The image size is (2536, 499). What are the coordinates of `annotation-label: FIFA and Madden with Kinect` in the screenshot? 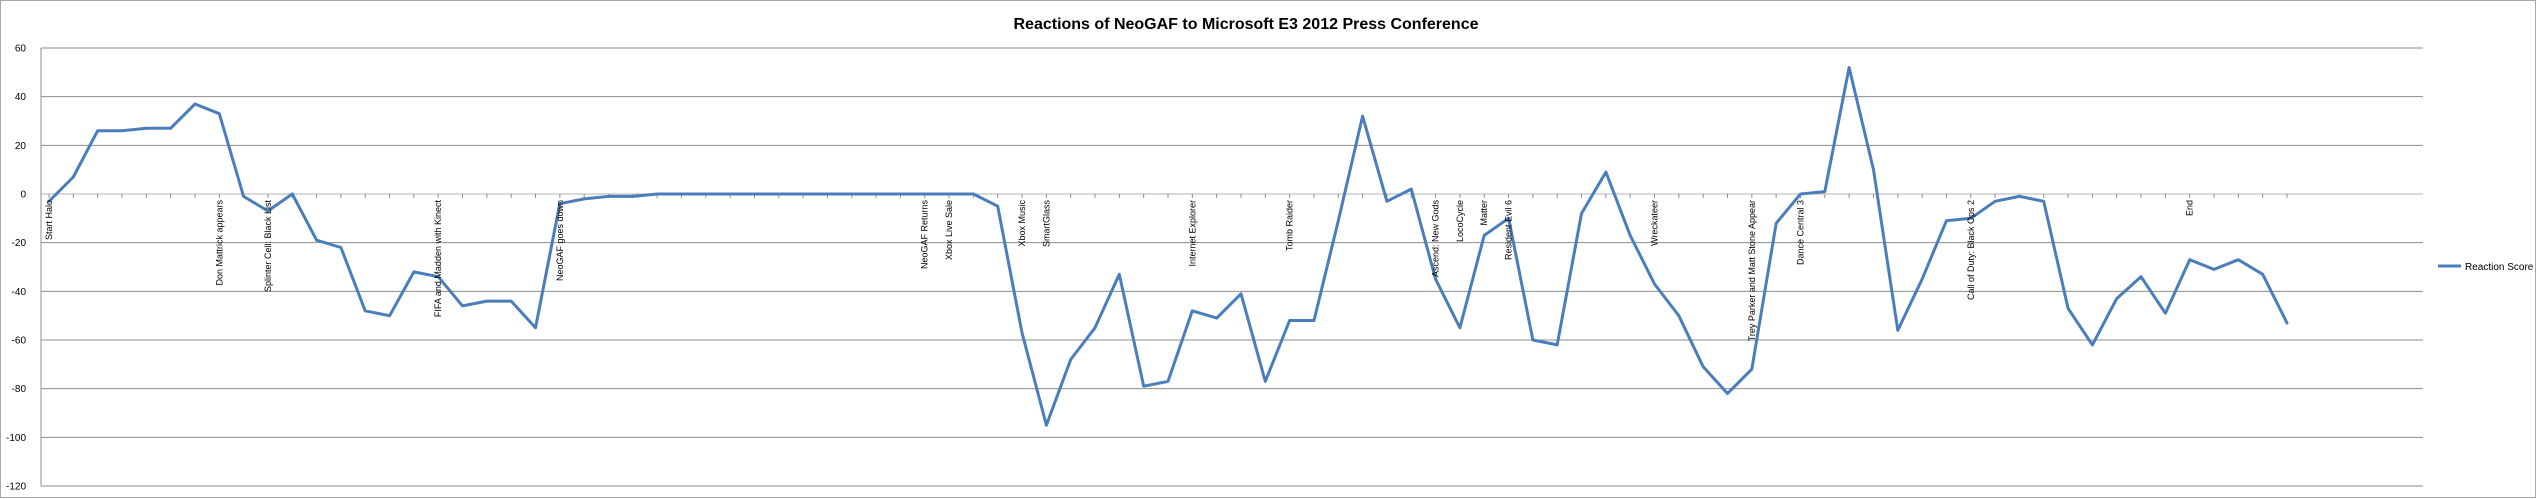 It's located at (438, 259).